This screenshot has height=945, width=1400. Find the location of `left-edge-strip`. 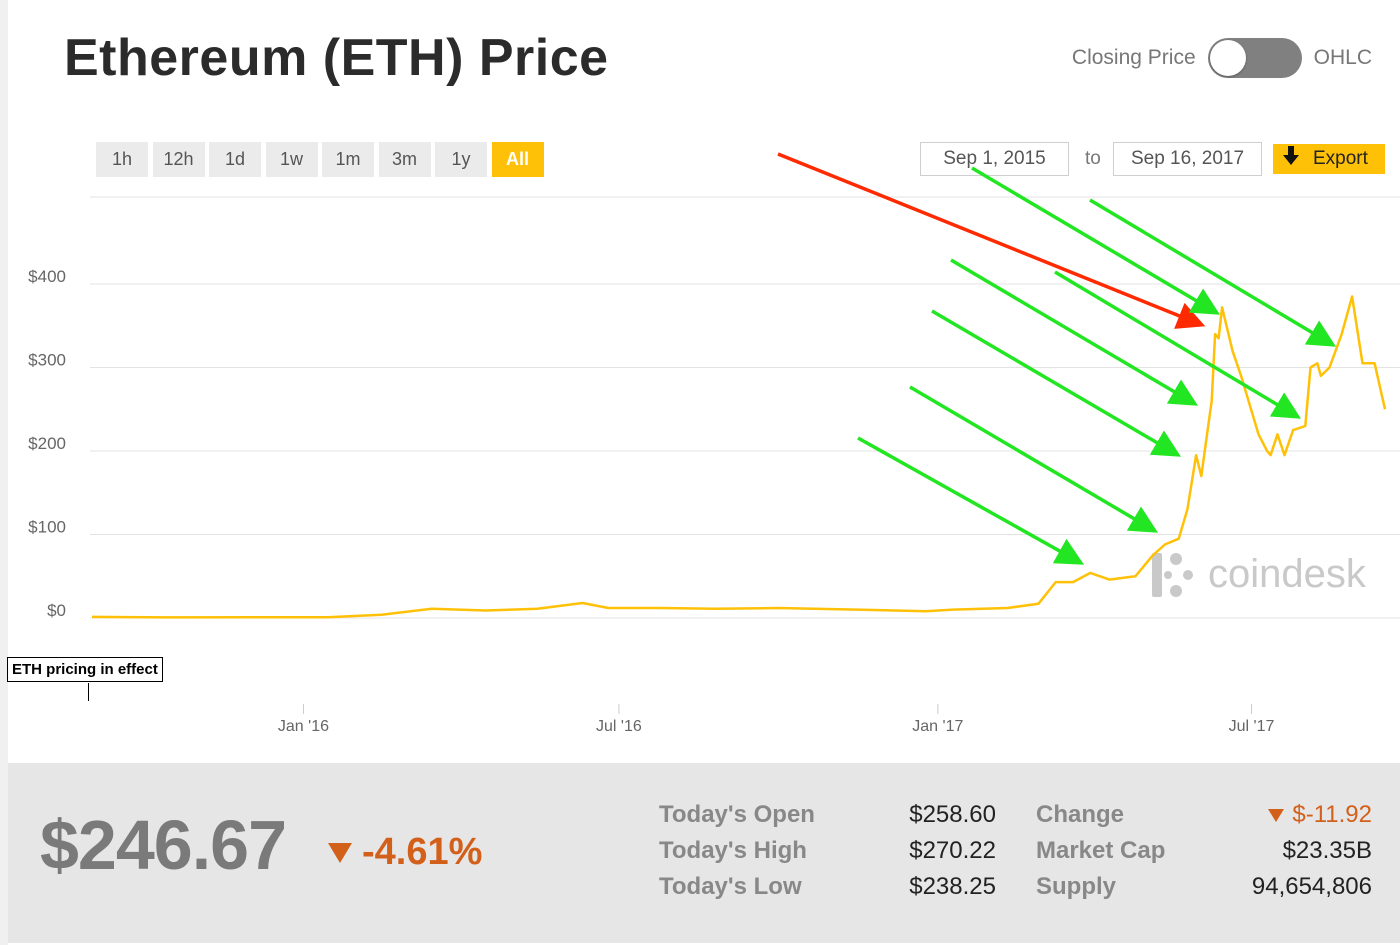

left-edge-strip is located at coordinates (4, 472).